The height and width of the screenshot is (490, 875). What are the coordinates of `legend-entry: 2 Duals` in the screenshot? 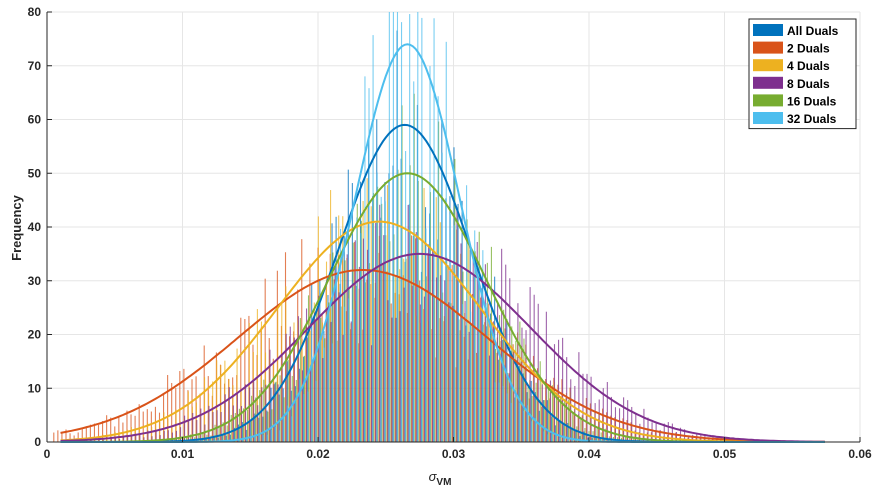 It's located at (808, 49).